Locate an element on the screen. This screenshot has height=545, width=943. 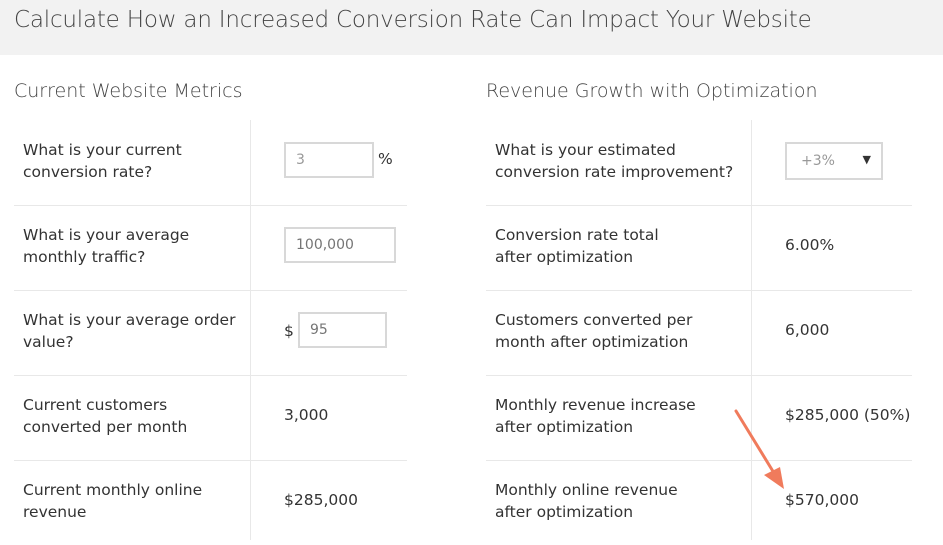
conversion-rate-input is located at coordinates (329, 160).